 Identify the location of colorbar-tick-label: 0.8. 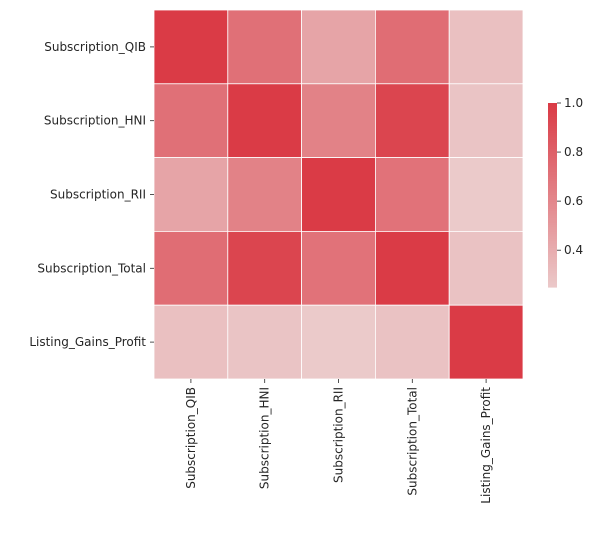
(573, 152).